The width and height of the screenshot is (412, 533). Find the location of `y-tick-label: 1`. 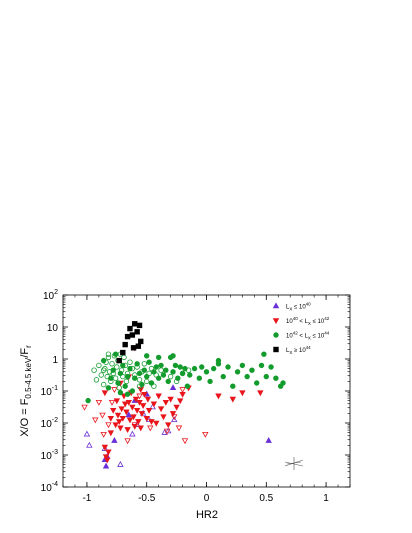

y-tick-label: 1 is located at coordinates (55, 360).